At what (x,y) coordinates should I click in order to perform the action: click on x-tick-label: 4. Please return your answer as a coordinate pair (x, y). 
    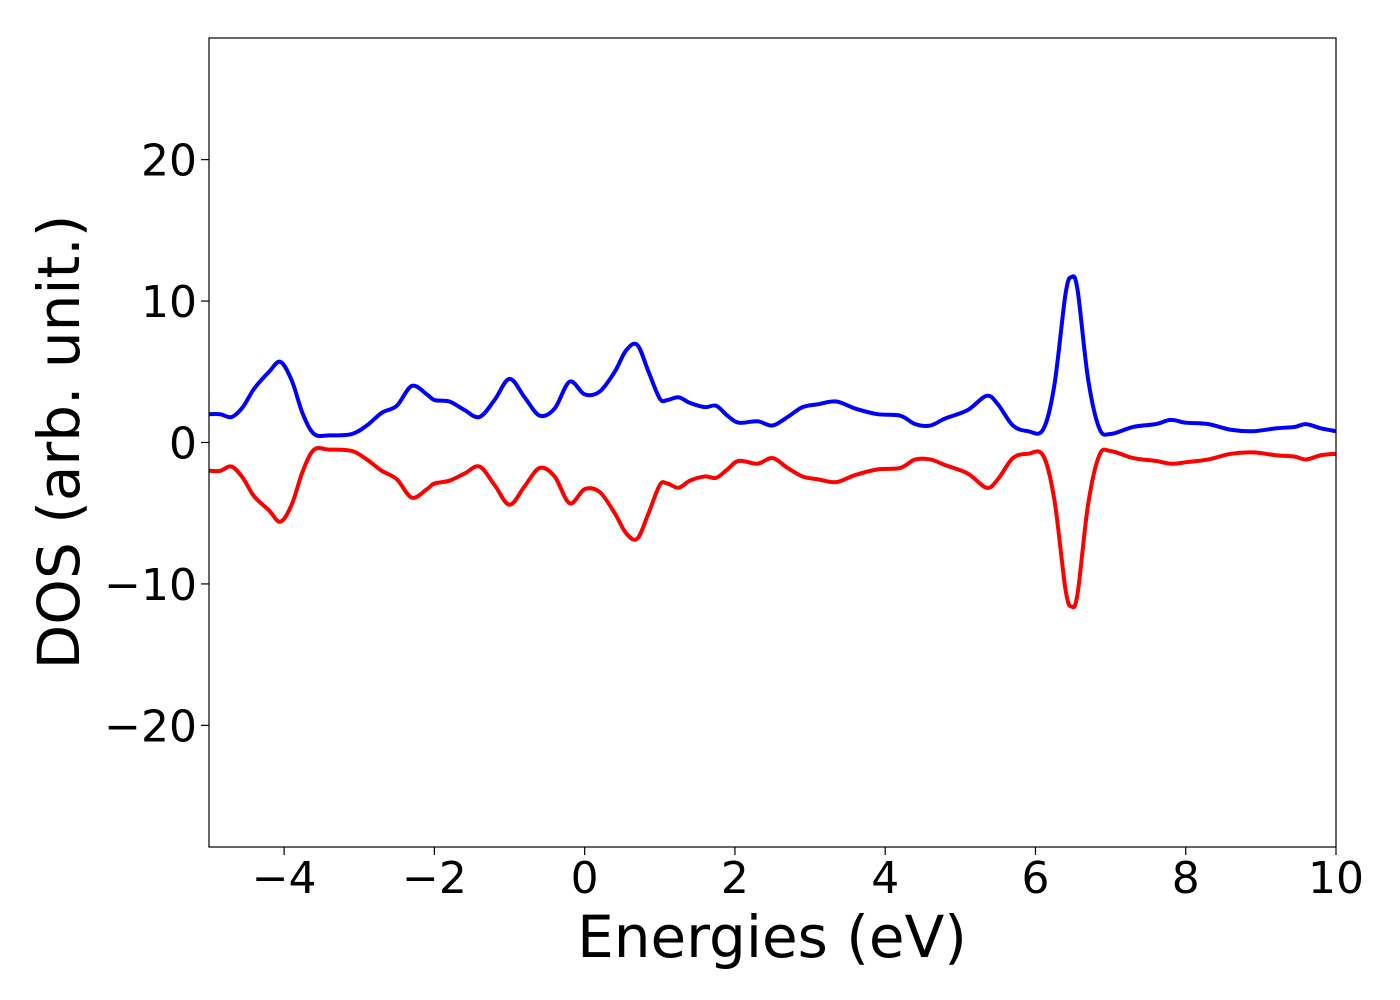
    Looking at the image, I should click on (885, 878).